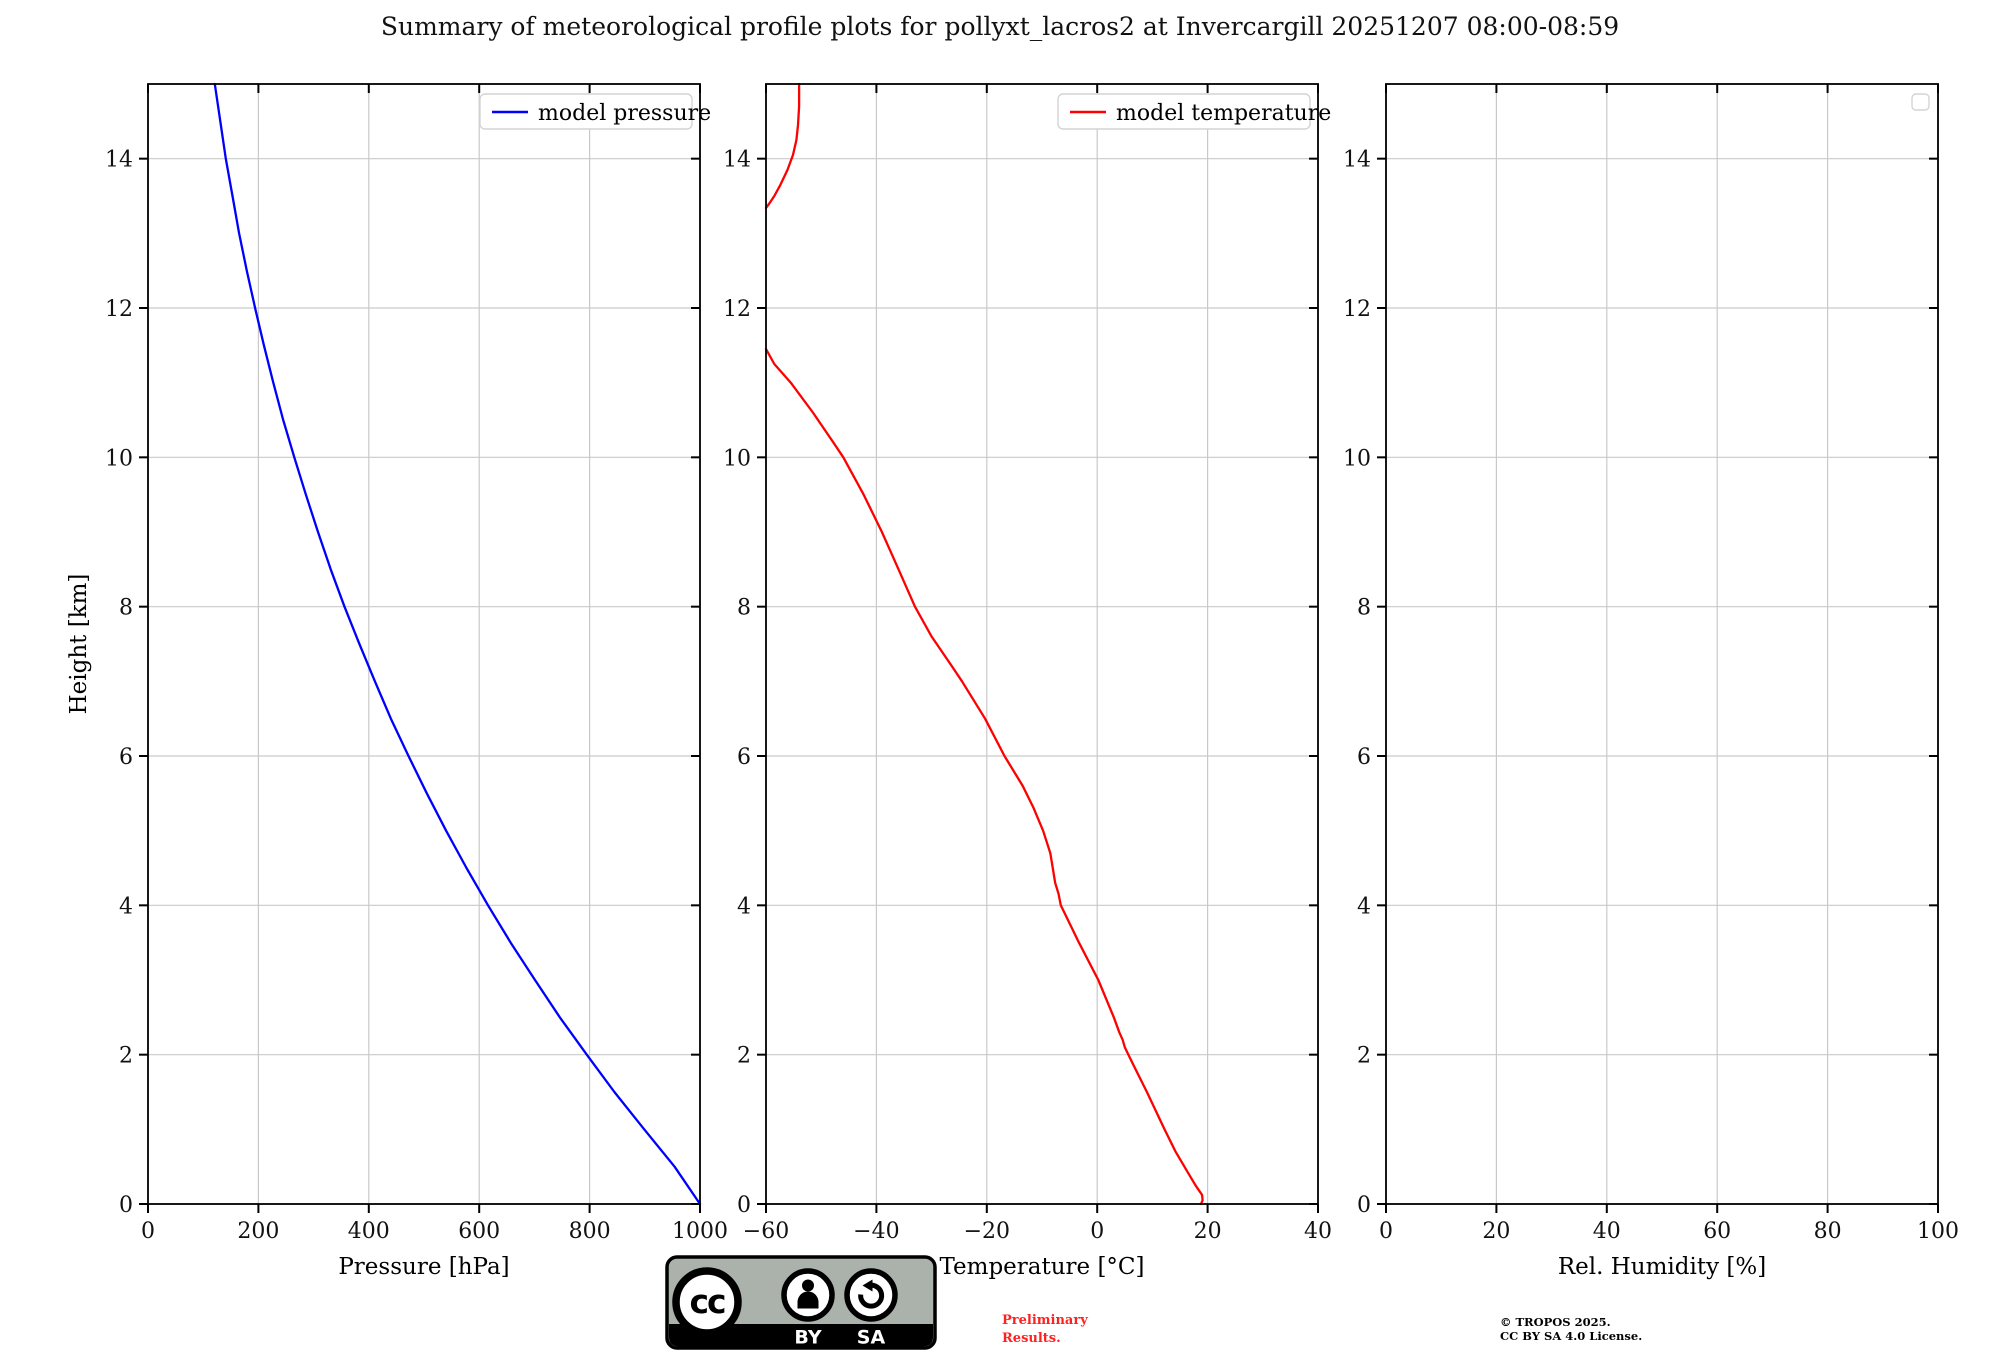  Describe the element at coordinates (1045, 1330) in the screenshot. I see `preliminary-note: Preliminary Results.` at that location.